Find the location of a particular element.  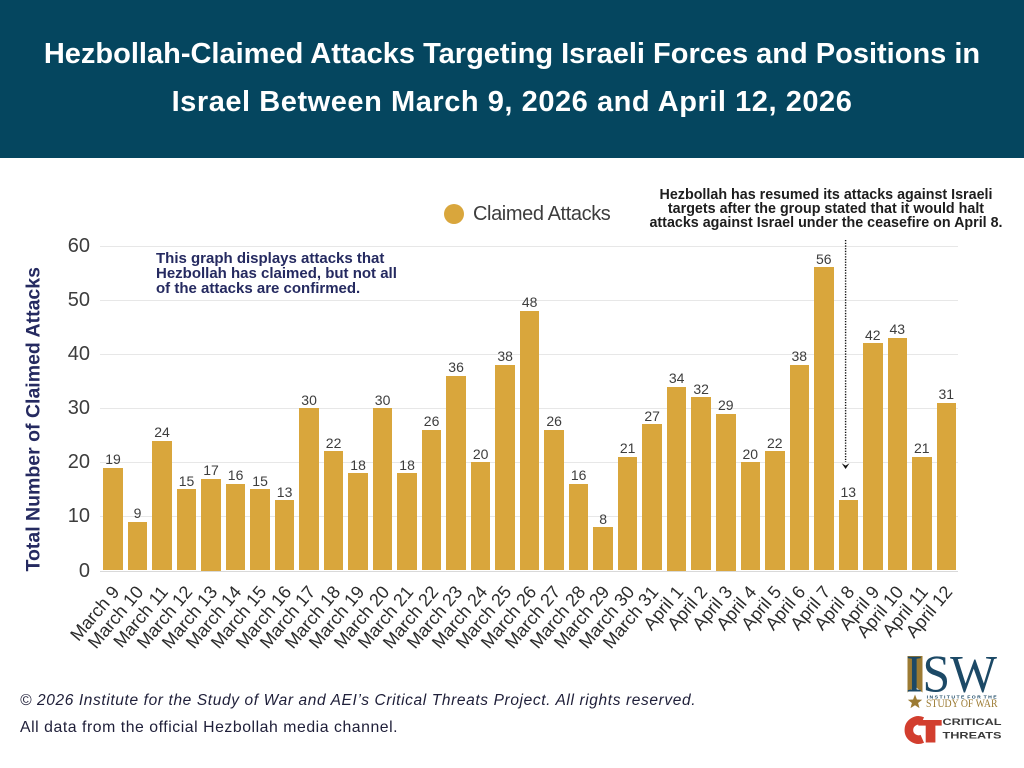

svg-text: CRITICAL is located at coordinates (972, 722).